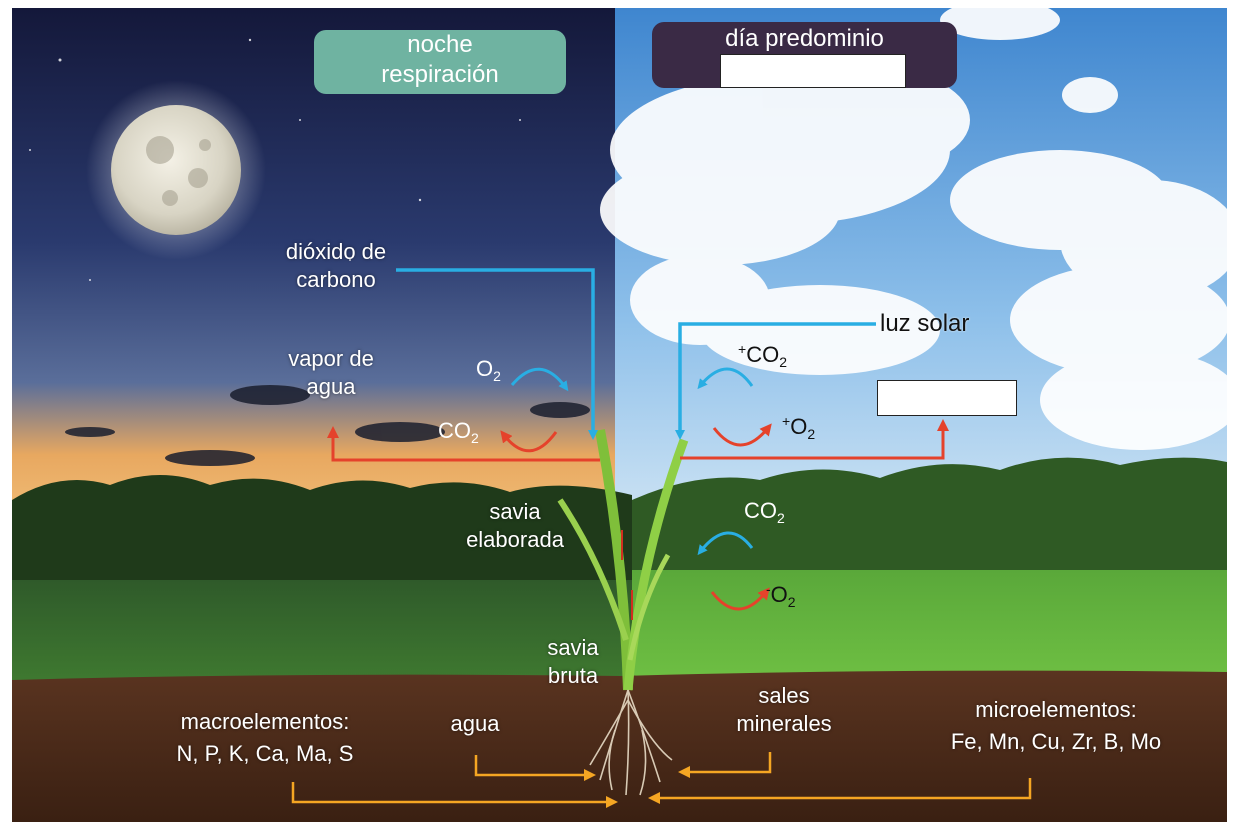 This screenshot has height=832, width=1238. What do you see at coordinates (725, 765) in the screenshot?
I see `minerals-arrow` at bounding box center [725, 765].